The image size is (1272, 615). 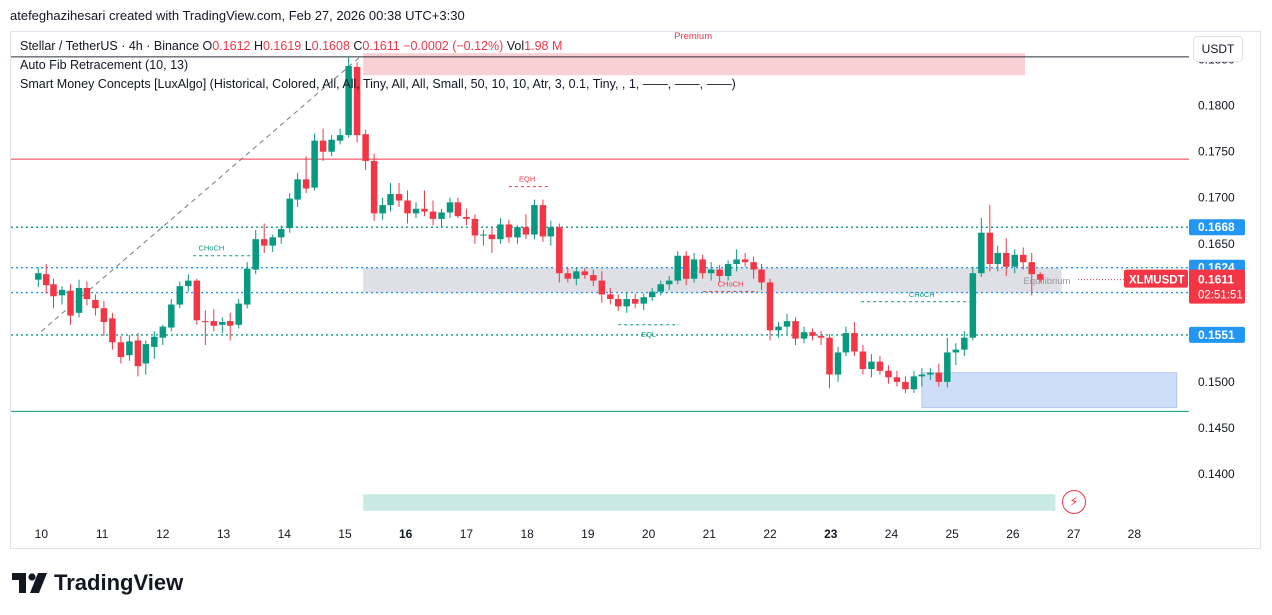 What do you see at coordinates (1074, 502) in the screenshot?
I see `alert-bolt-icon: ⚡` at bounding box center [1074, 502].